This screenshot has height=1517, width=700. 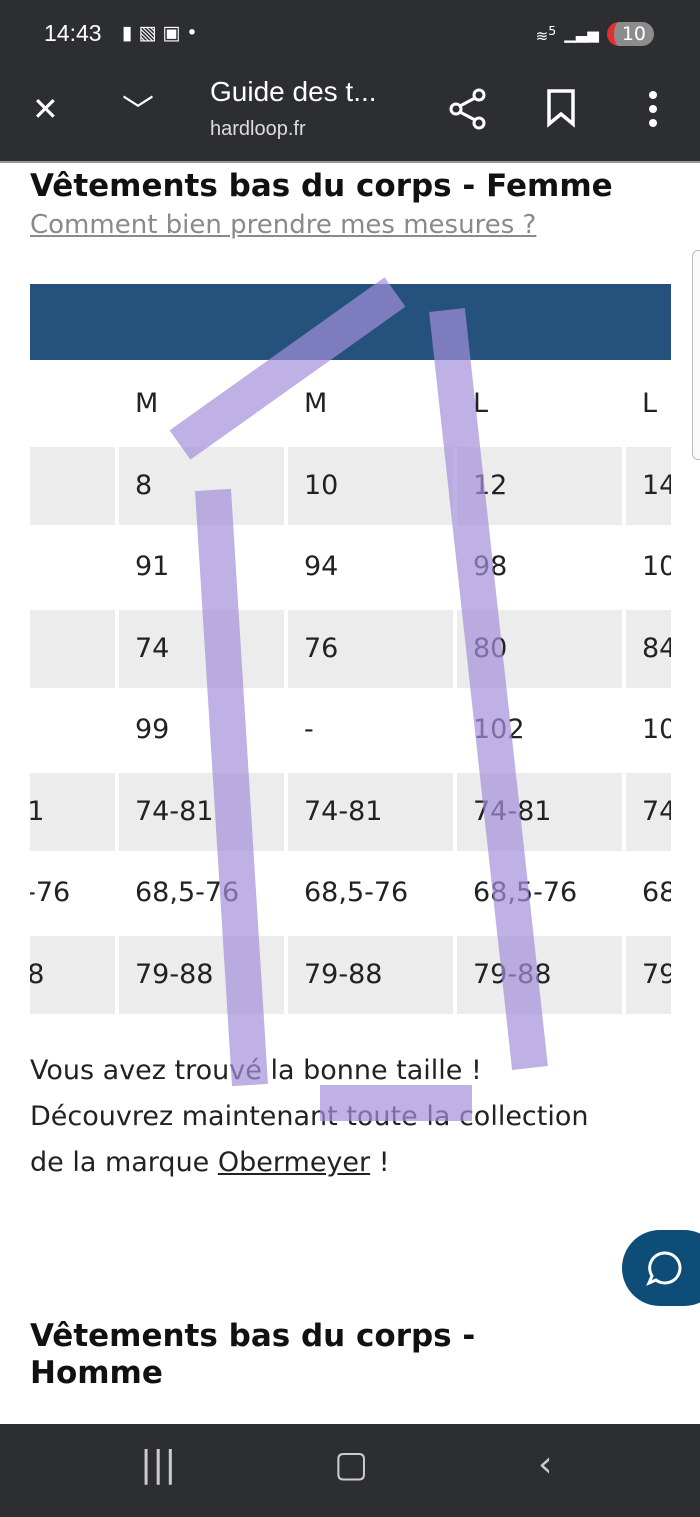 I want to click on table-row: 68,5-76 68,5-76 68,5-76 68,5-76 68, so click(x=350, y=893).